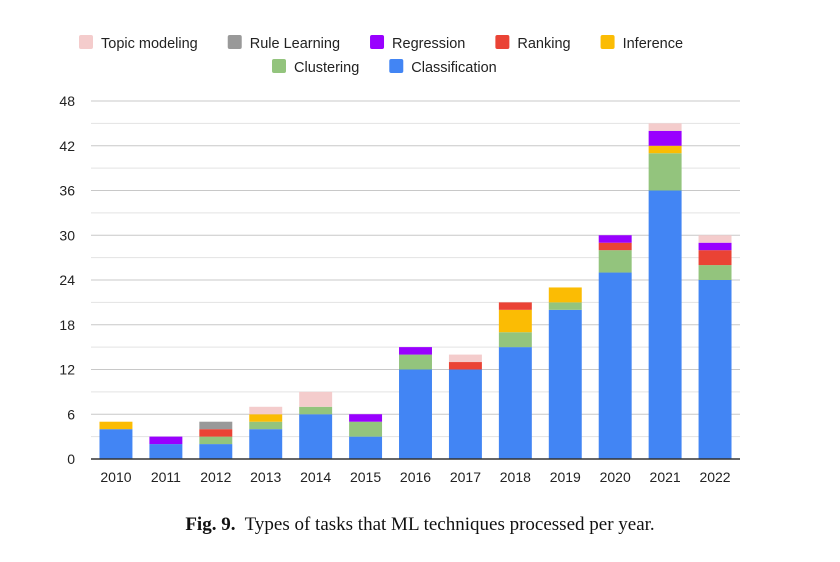 This screenshot has height=562, width=840. I want to click on x-tick-label: 2011, so click(166, 477).